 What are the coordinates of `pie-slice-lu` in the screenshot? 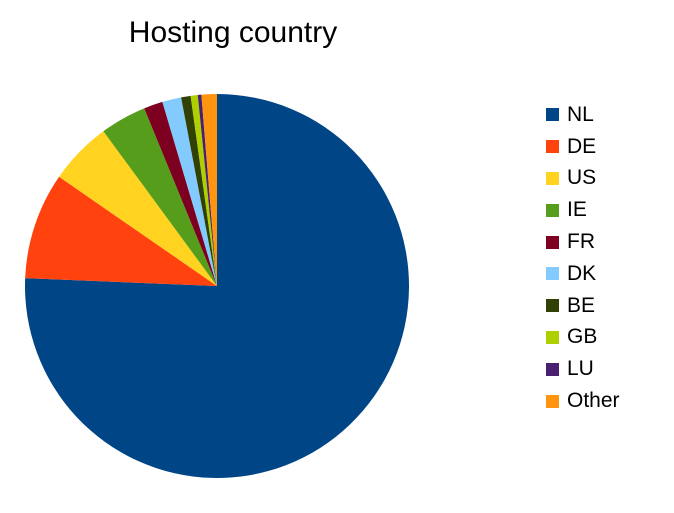 It's located at (207, 190).